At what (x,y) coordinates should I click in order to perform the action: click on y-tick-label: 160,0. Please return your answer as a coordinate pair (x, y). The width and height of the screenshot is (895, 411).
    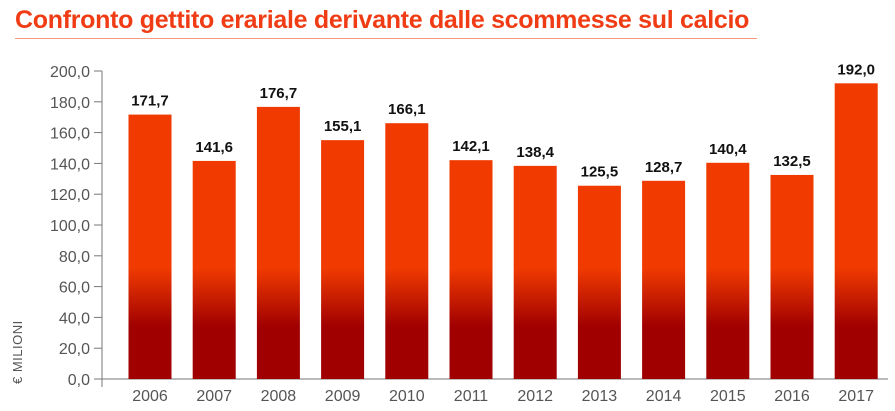
    Looking at the image, I should click on (70, 134).